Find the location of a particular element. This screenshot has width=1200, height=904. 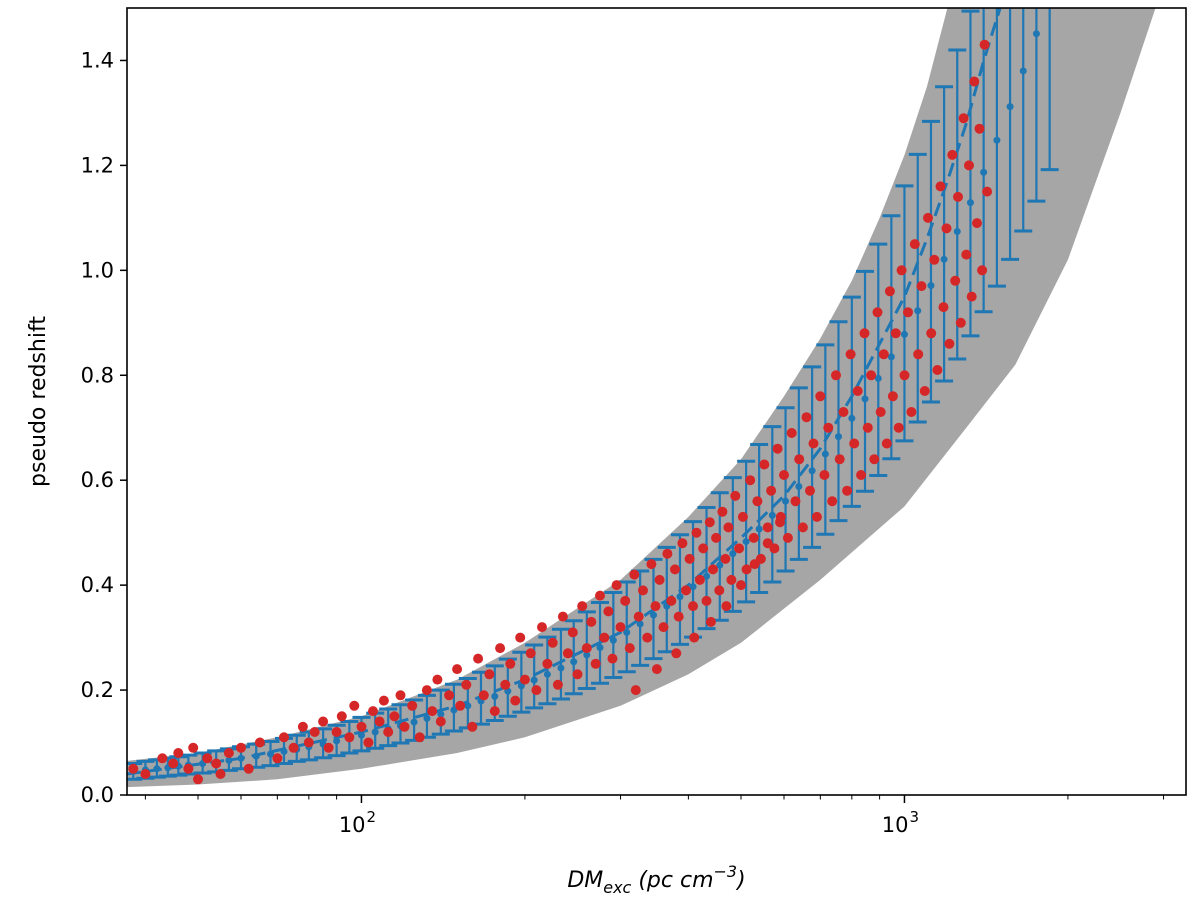

y-tick-label-2: 0.4 is located at coordinates (97, 585).